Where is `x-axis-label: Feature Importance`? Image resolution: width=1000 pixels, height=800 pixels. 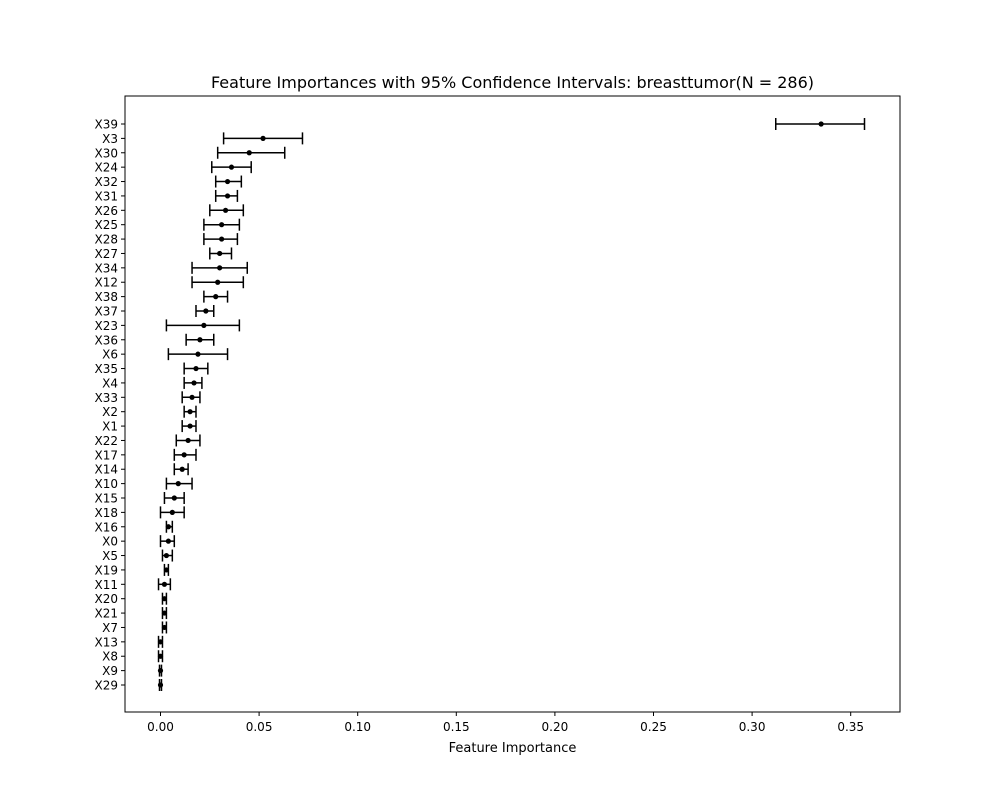
x-axis-label: Feature Importance is located at coordinates (513, 748).